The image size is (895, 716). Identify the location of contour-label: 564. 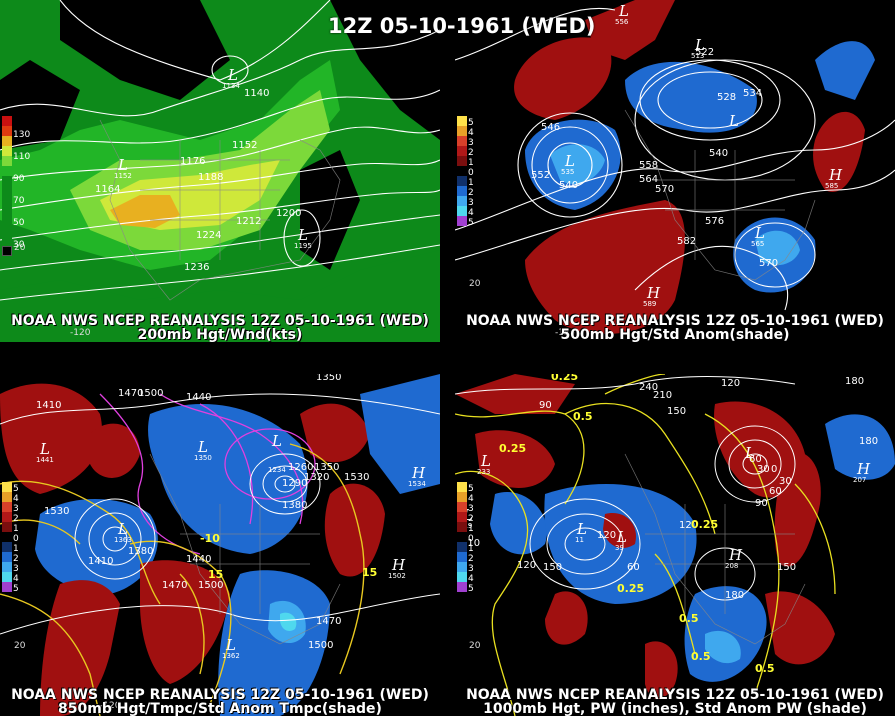
(648, 179).